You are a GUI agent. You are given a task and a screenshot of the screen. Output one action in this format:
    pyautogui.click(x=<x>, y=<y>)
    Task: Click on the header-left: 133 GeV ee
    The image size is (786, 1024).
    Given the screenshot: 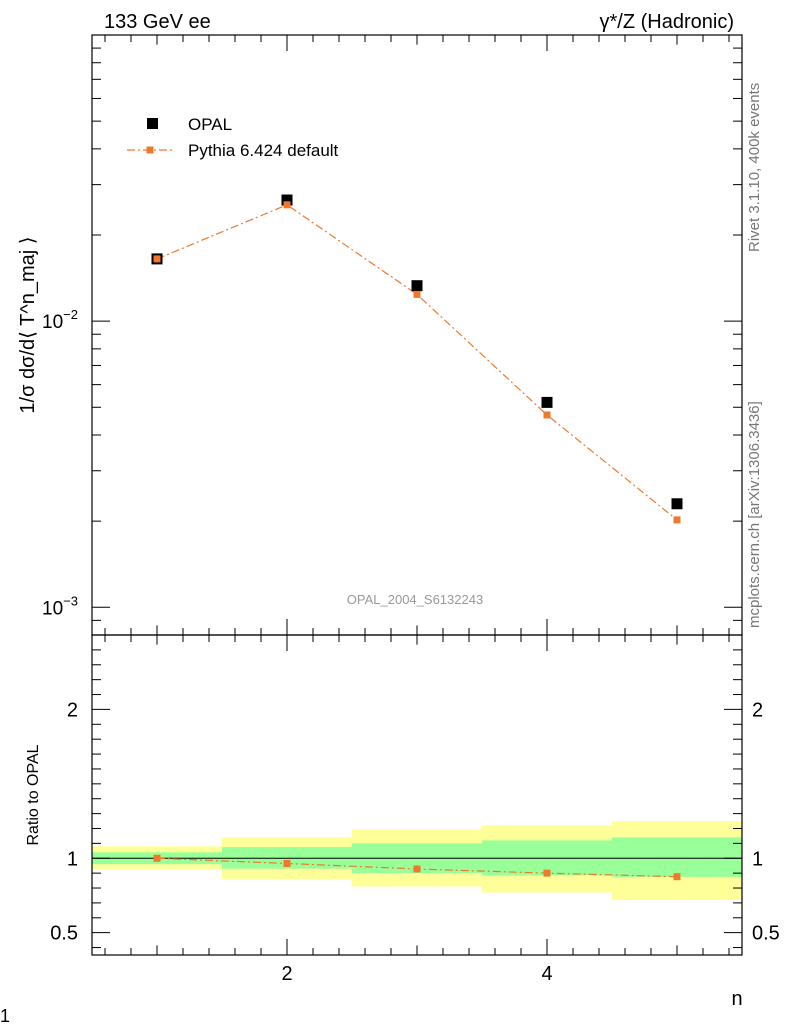 What is the action you would take?
    pyautogui.click(x=157, y=22)
    